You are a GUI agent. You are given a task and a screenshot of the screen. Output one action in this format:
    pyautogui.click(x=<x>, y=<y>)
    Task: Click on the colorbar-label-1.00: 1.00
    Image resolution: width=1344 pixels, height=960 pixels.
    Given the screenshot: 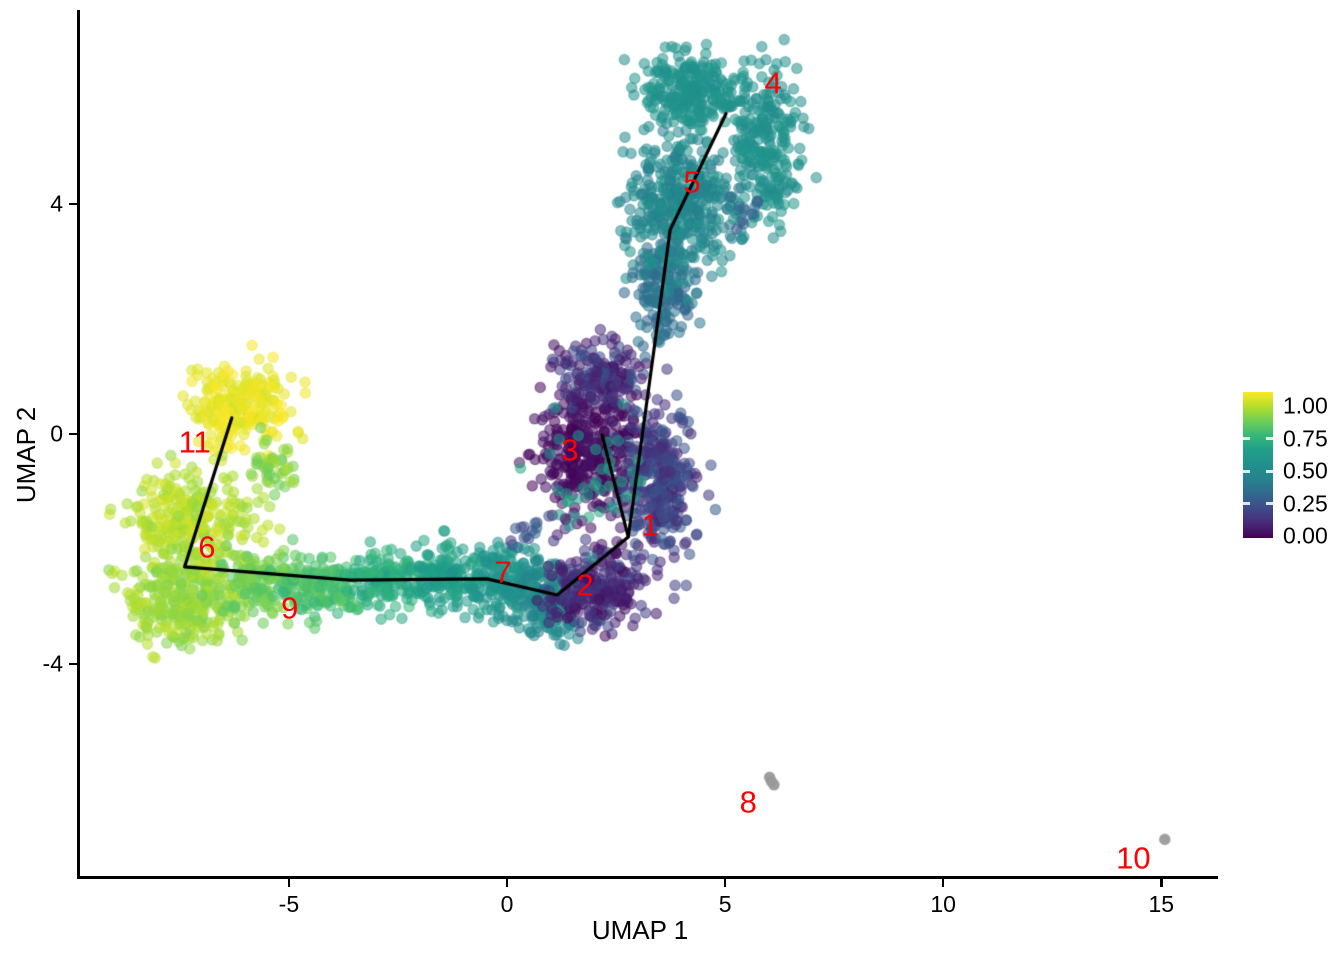 What is the action you would take?
    pyautogui.click(x=1305, y=405)
    